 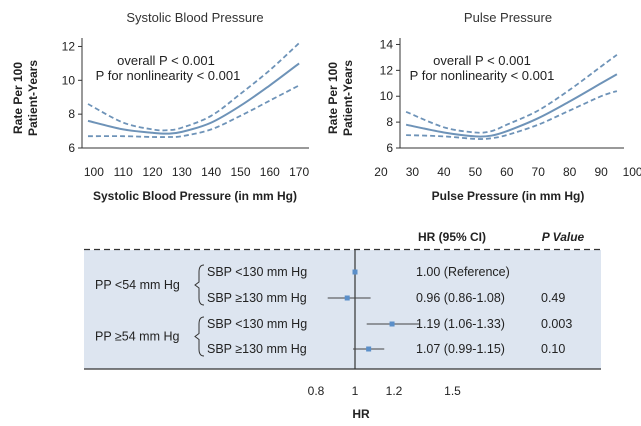 I want to click on sbp-x-tick-label: 160, so click(x=270, y=172).